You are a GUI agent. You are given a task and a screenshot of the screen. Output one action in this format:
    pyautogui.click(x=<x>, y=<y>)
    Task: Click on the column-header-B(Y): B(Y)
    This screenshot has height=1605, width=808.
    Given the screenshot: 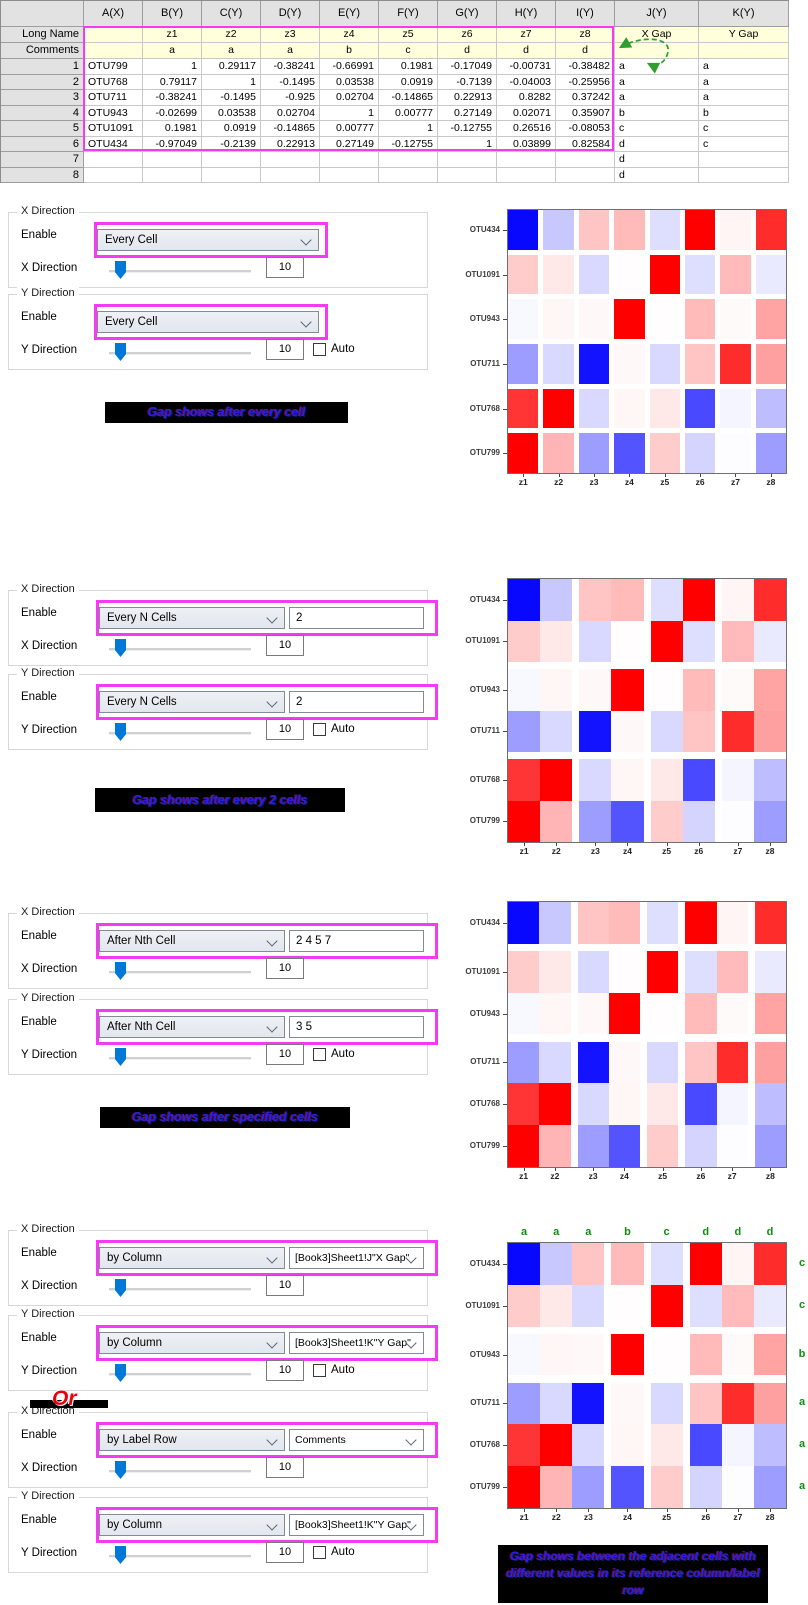 What is the action you would take?
    pyautogui.click(x=172, y=14)
    